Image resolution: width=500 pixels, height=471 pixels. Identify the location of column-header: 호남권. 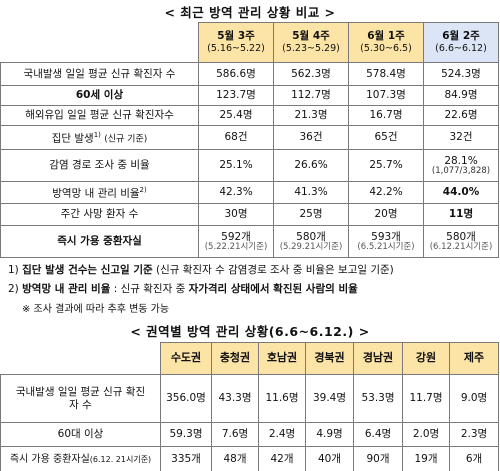
(282, 358).